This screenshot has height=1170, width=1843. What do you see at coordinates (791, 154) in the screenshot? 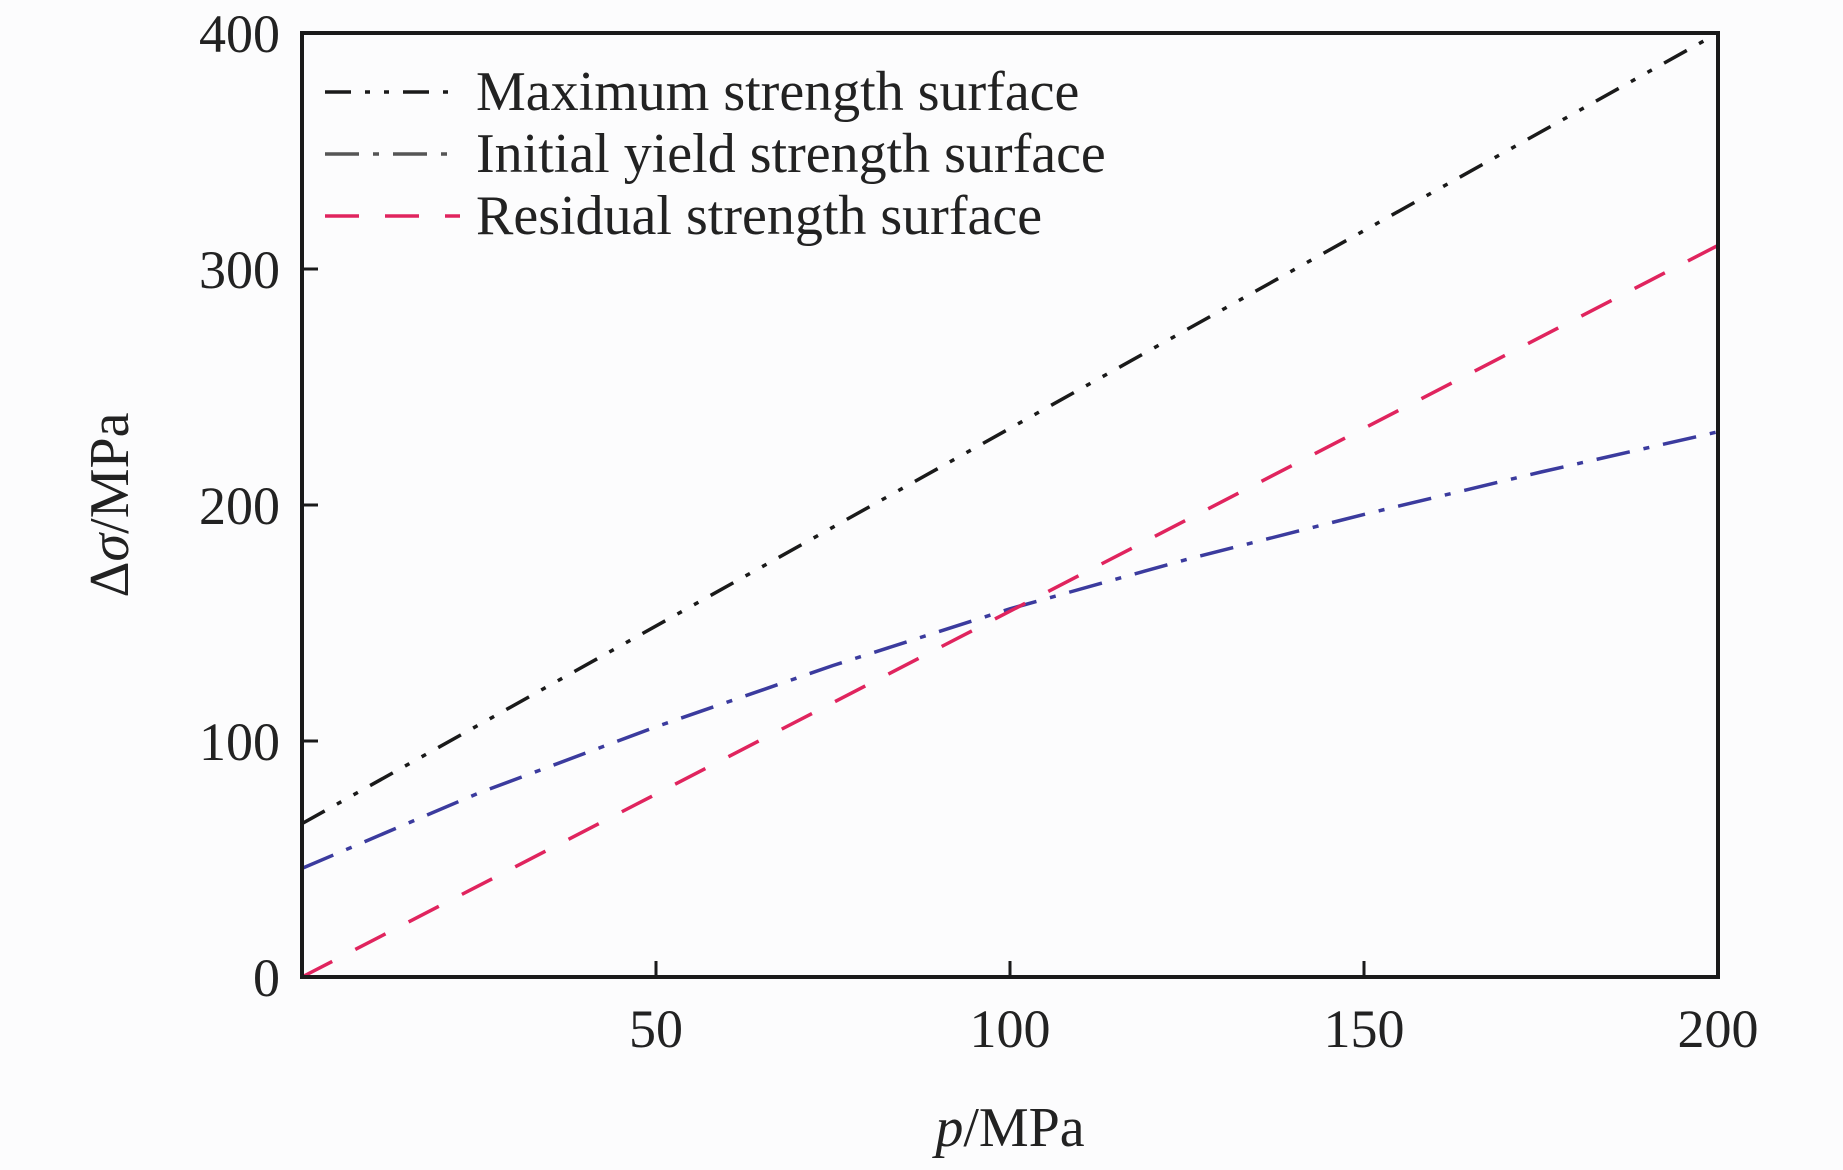
I see `legend-label-2: Initial yield strength surface` at bounding box center [791, 154].